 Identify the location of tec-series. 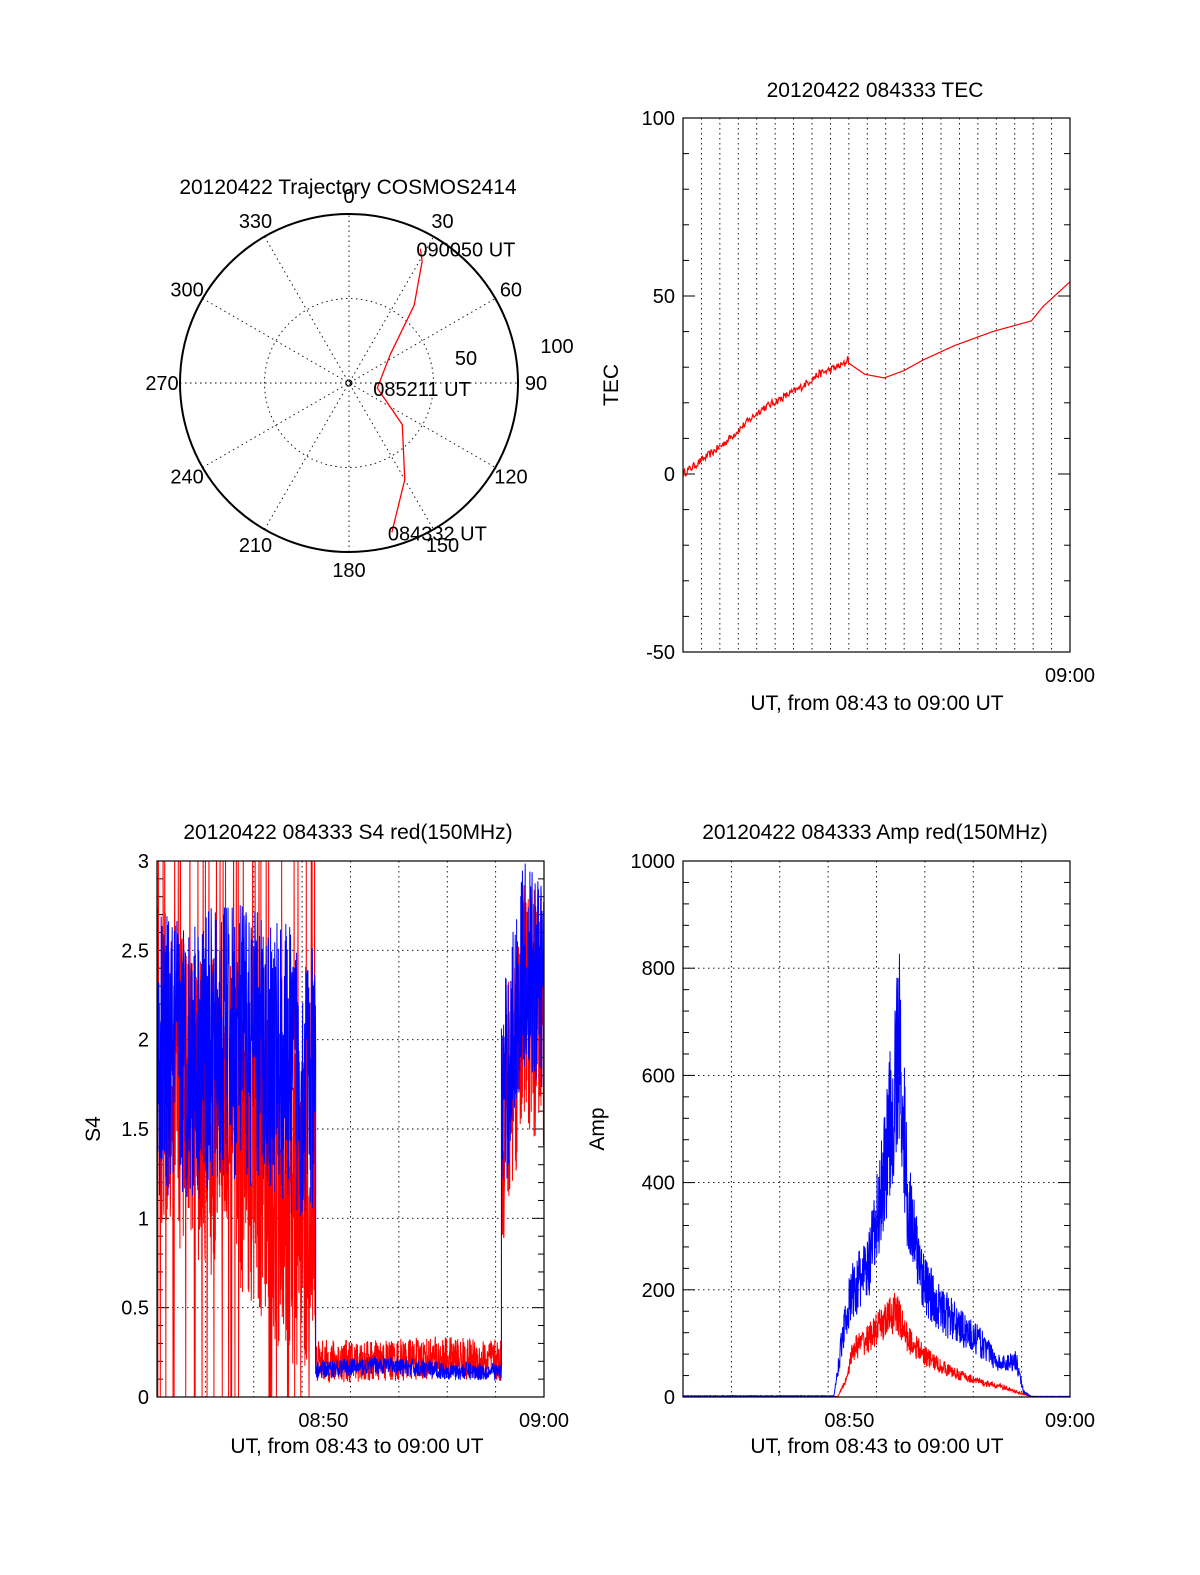
(876, 379).